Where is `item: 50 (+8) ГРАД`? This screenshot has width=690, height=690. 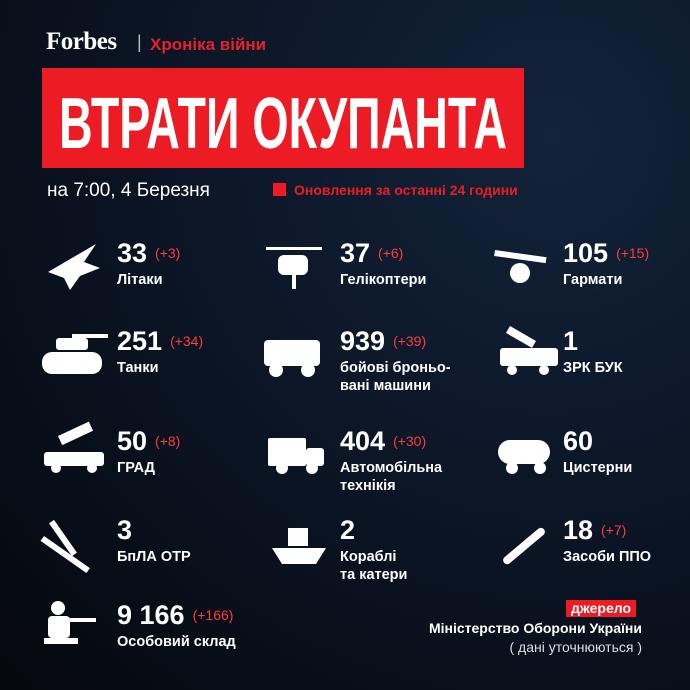
item: 50 (+8) ГРАД is located at coordinates (148, 451).